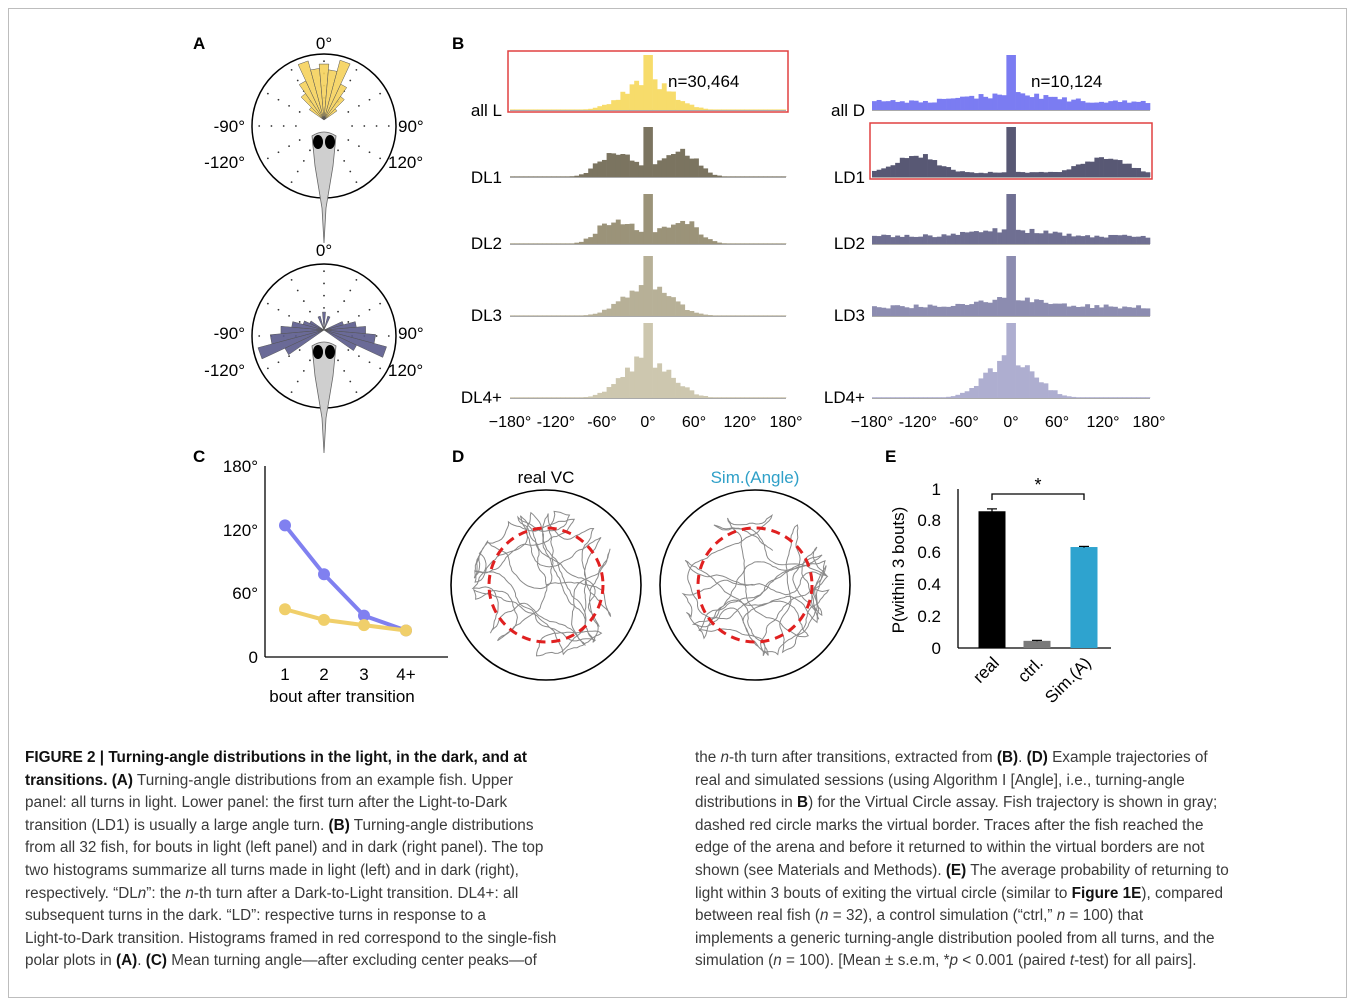  Describe the element at coordinates (755, 477) in the screenshot. I see `trajectory-sim-title: Sim.(Angle)` at that location.